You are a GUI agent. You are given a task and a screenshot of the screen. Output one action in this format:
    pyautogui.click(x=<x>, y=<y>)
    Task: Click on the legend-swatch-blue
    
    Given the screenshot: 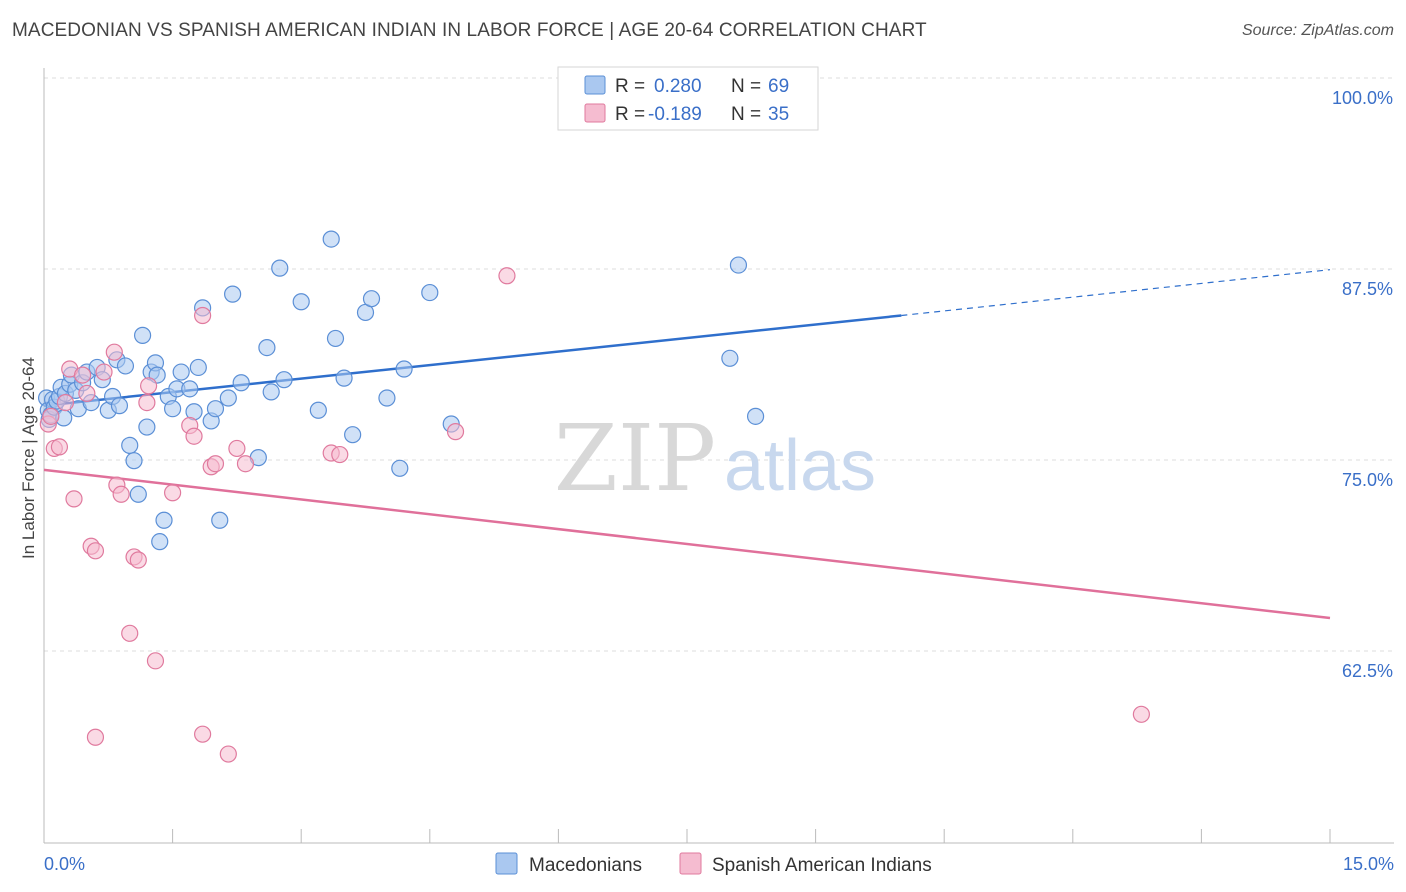 What is the action you would take?
    pyautogui.click(x=595, y=85)
    